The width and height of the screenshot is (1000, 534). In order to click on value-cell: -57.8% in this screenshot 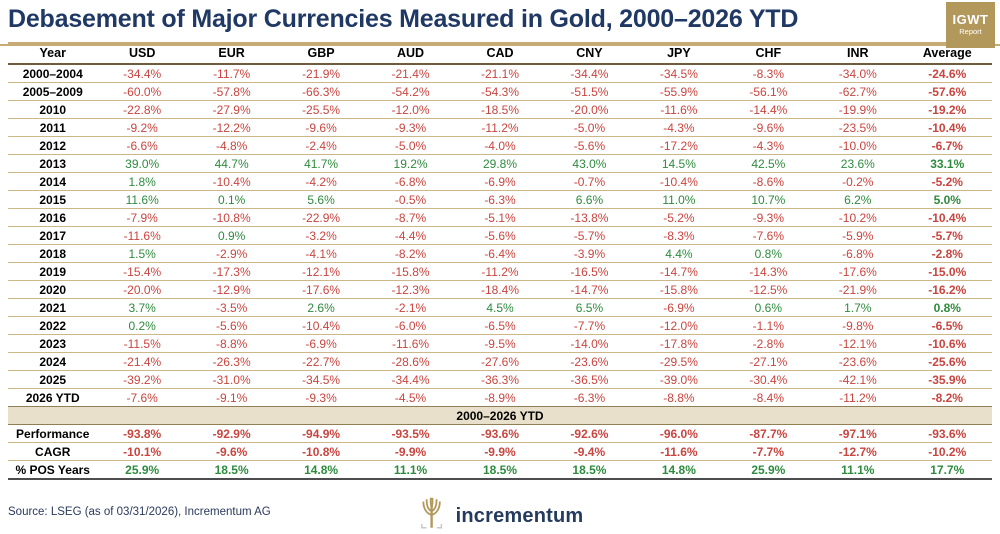, I will do `click(231, 91)`.